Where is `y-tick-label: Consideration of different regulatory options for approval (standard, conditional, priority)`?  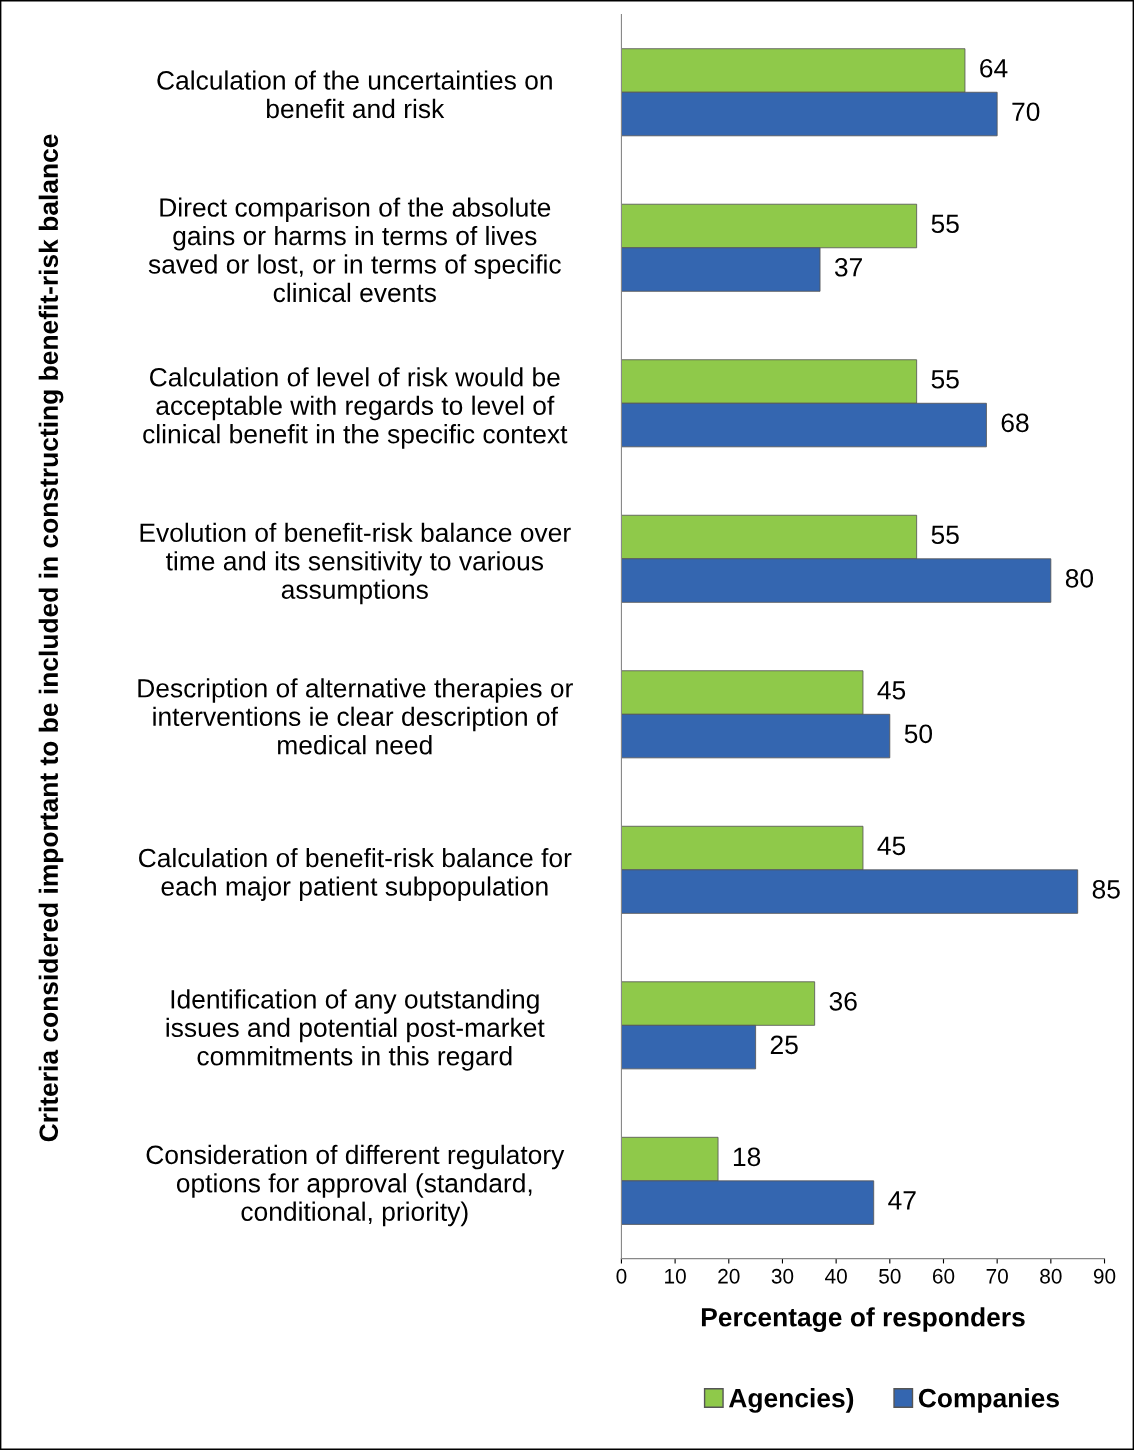 y-tick-label: Consideration of different regulatory options for approval (standard, conditional, priority) is located at coordinates (355, 1185).